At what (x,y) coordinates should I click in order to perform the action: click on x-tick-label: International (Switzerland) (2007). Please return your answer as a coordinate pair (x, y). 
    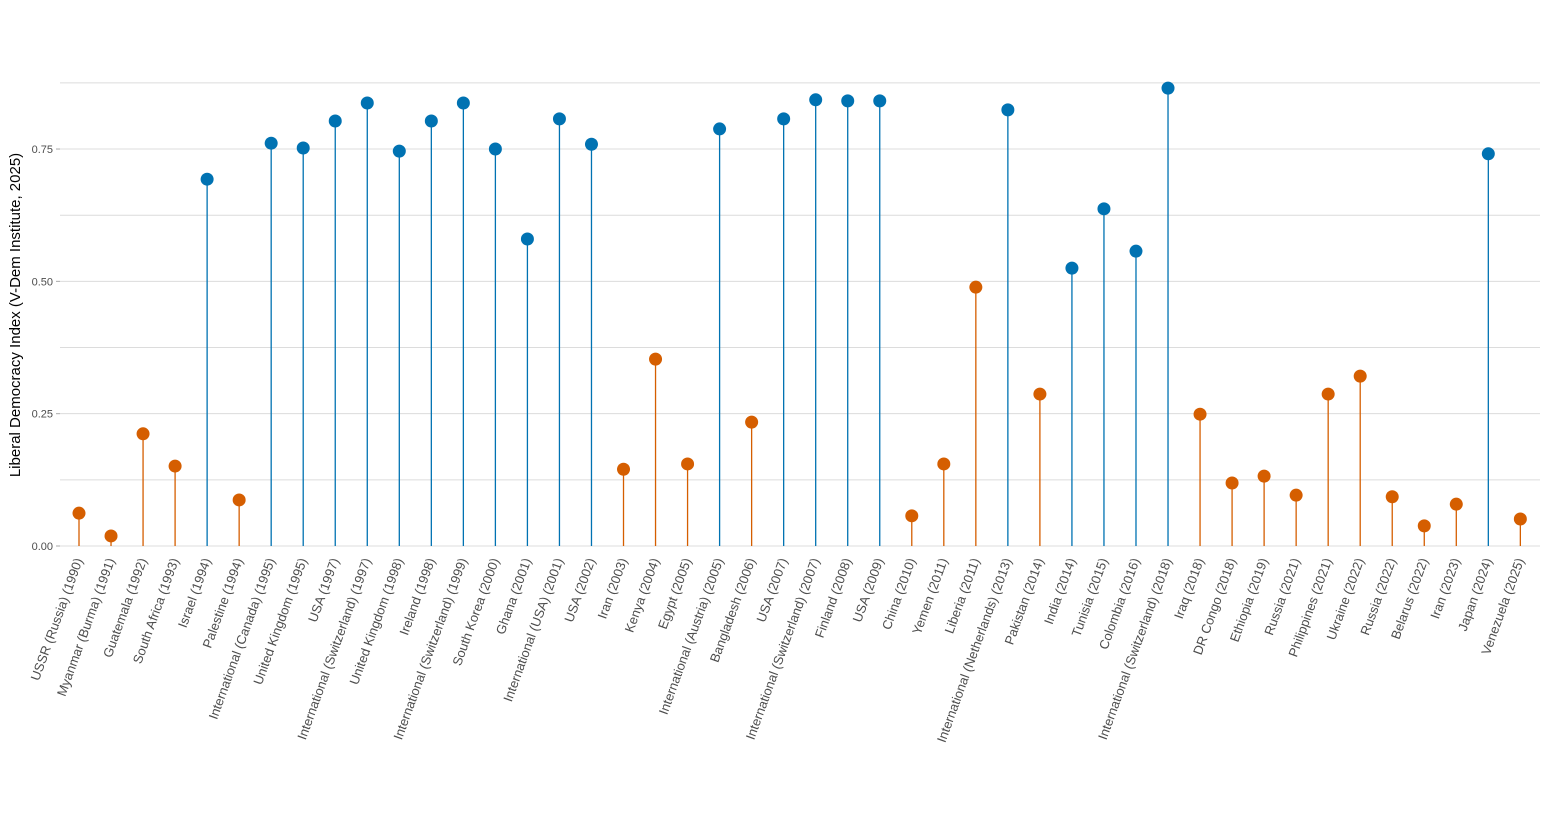
    Looking at the image, I should click on (783, 649).